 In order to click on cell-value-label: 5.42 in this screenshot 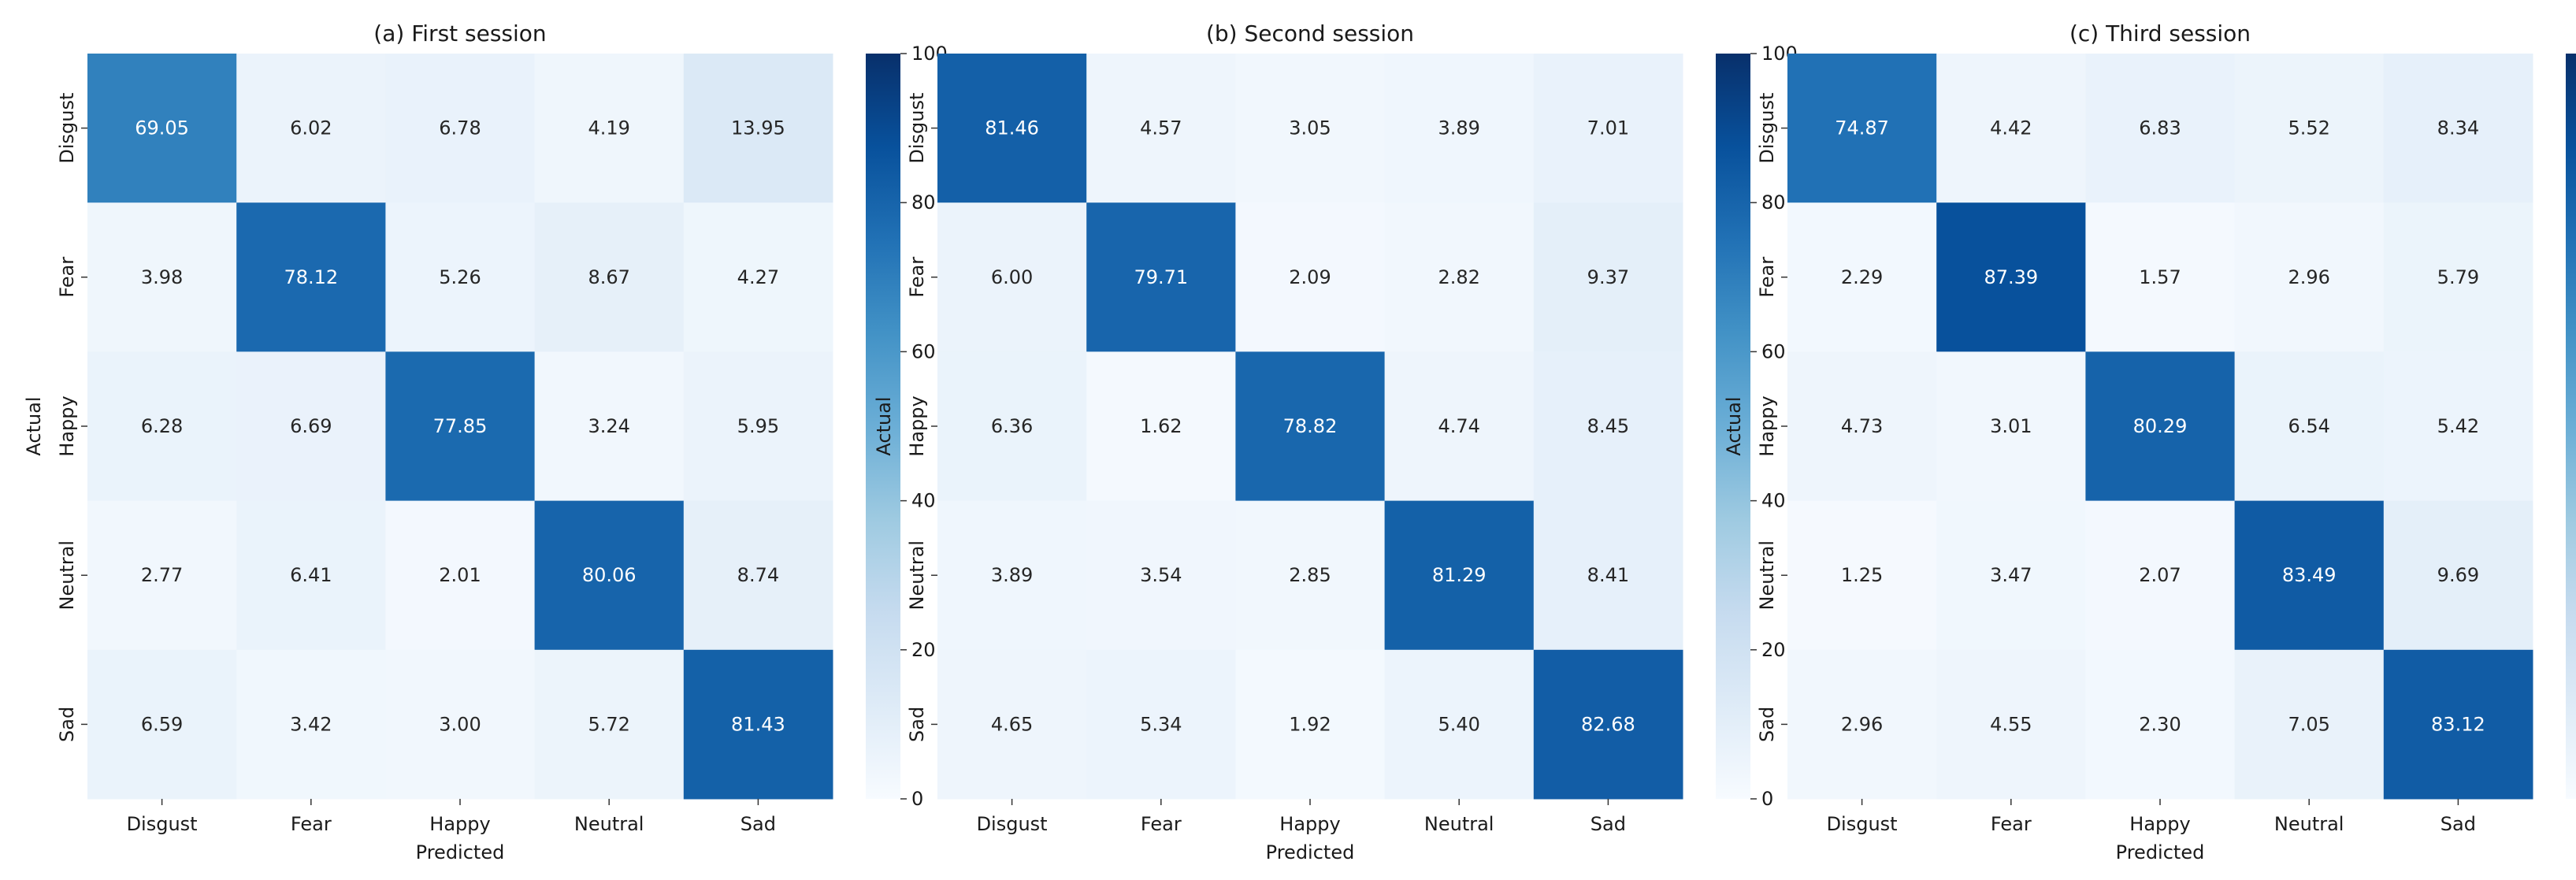, I will do `click(2458, 426)`.